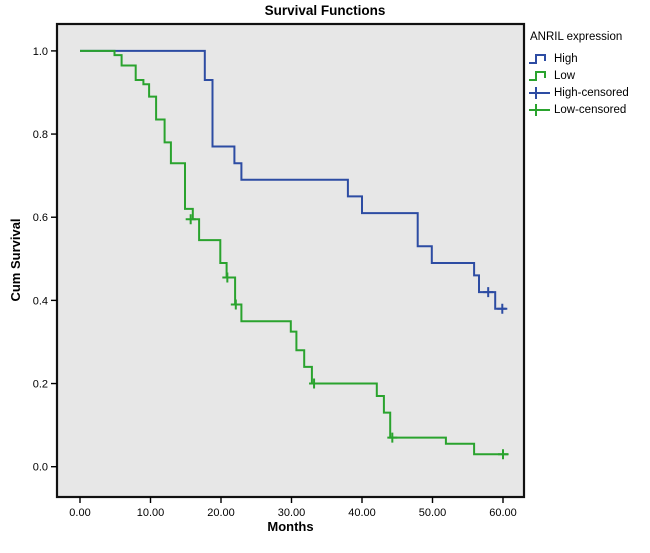 This screenshot has width=650, height=553. I want to click on legend-label-high: High, so click(566, 58).